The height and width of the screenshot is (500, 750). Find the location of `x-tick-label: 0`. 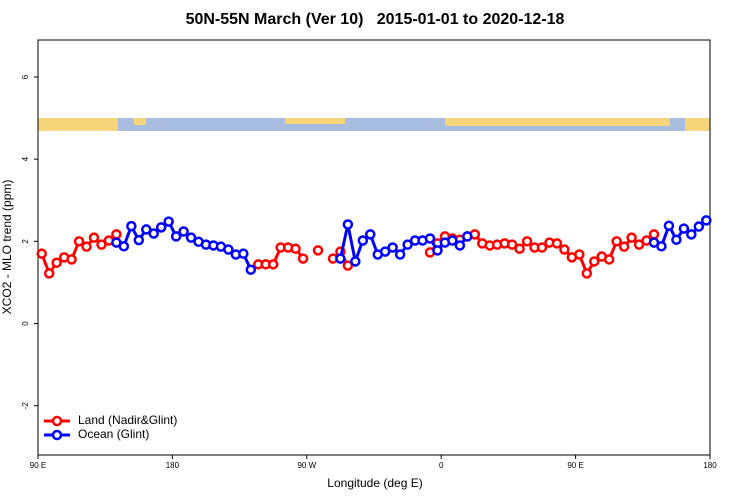

x-tick-label: 0 is located at coordinates (441, 465).